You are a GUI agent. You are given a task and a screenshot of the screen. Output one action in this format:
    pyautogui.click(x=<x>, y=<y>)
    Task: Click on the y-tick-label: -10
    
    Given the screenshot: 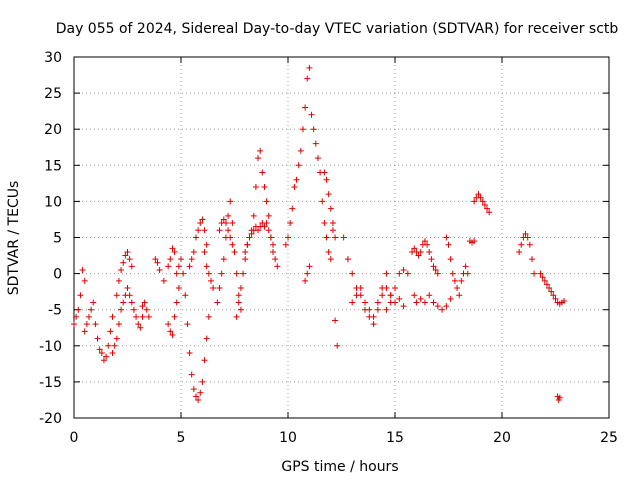 What is the action you would take?
    pyautogui.click(x=50, y=347)
    